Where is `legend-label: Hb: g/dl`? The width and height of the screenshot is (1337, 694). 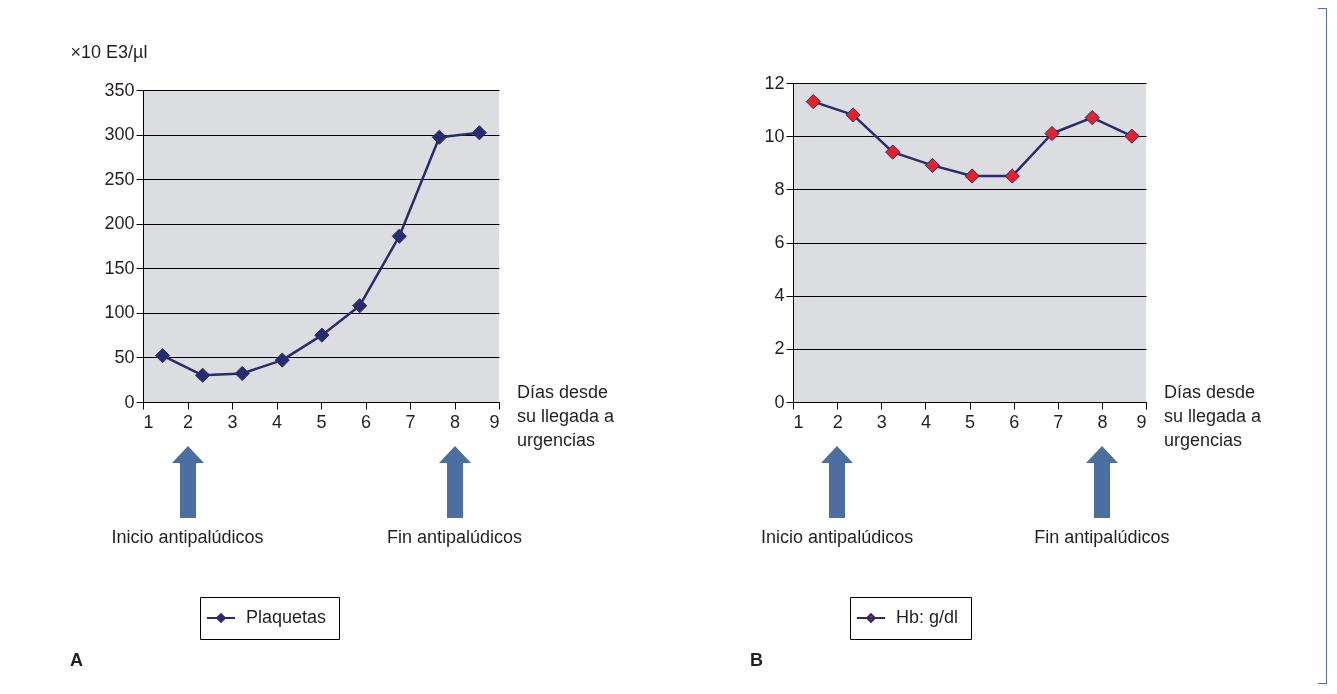 legend-label: Hb: g/dl is located at coordinates (927, 617).